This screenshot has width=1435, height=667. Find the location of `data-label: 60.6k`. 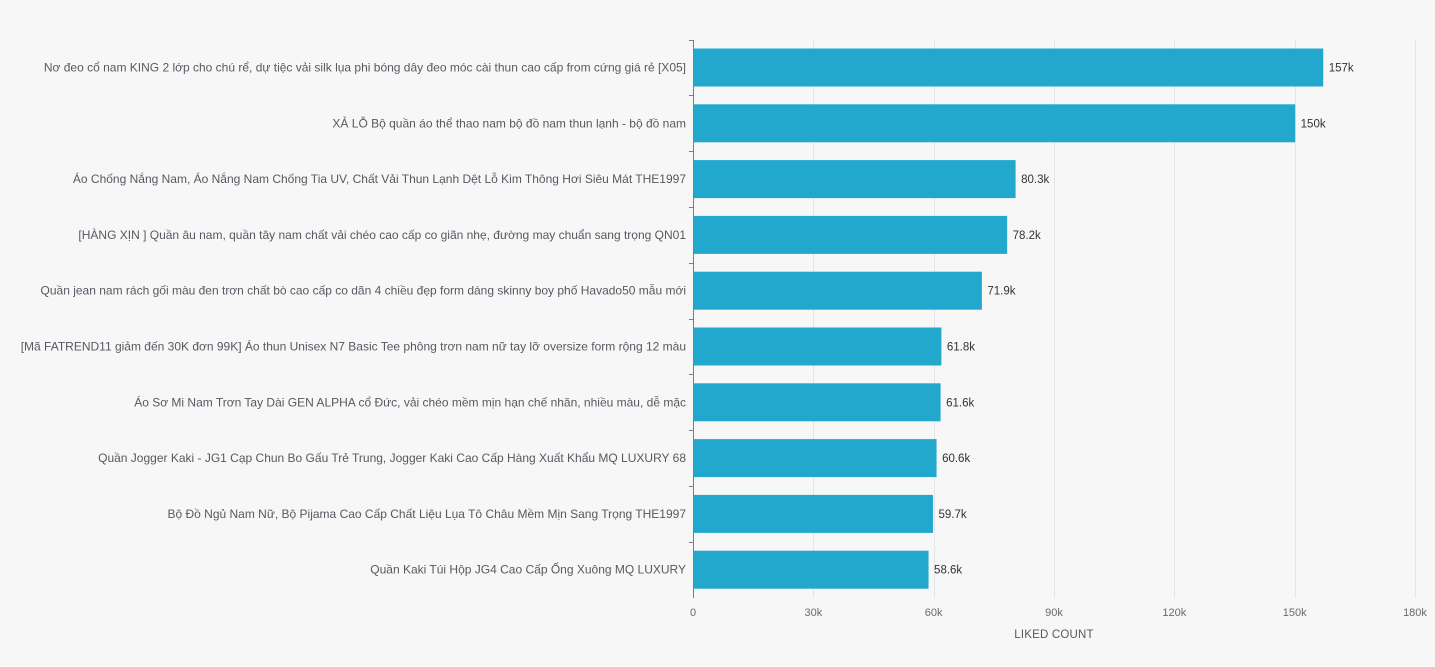

data-label: 60.6k is located at coordinates (956, 459).